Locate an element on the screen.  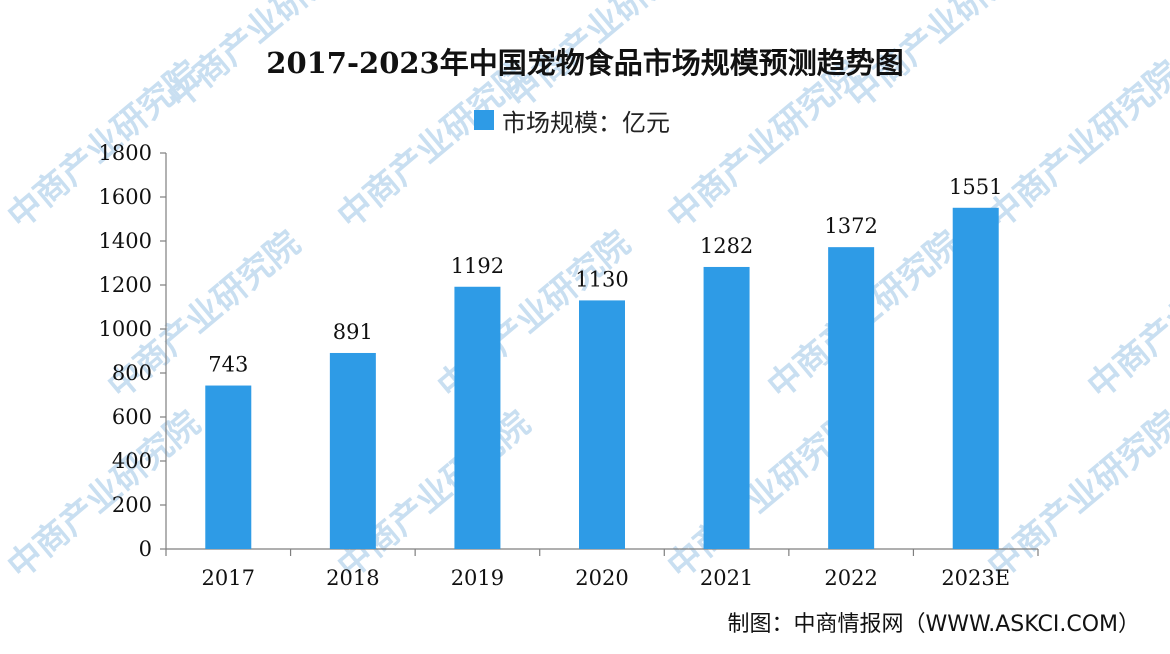
legend: 市场规模：亿元 is located at coordinates (572, 120).